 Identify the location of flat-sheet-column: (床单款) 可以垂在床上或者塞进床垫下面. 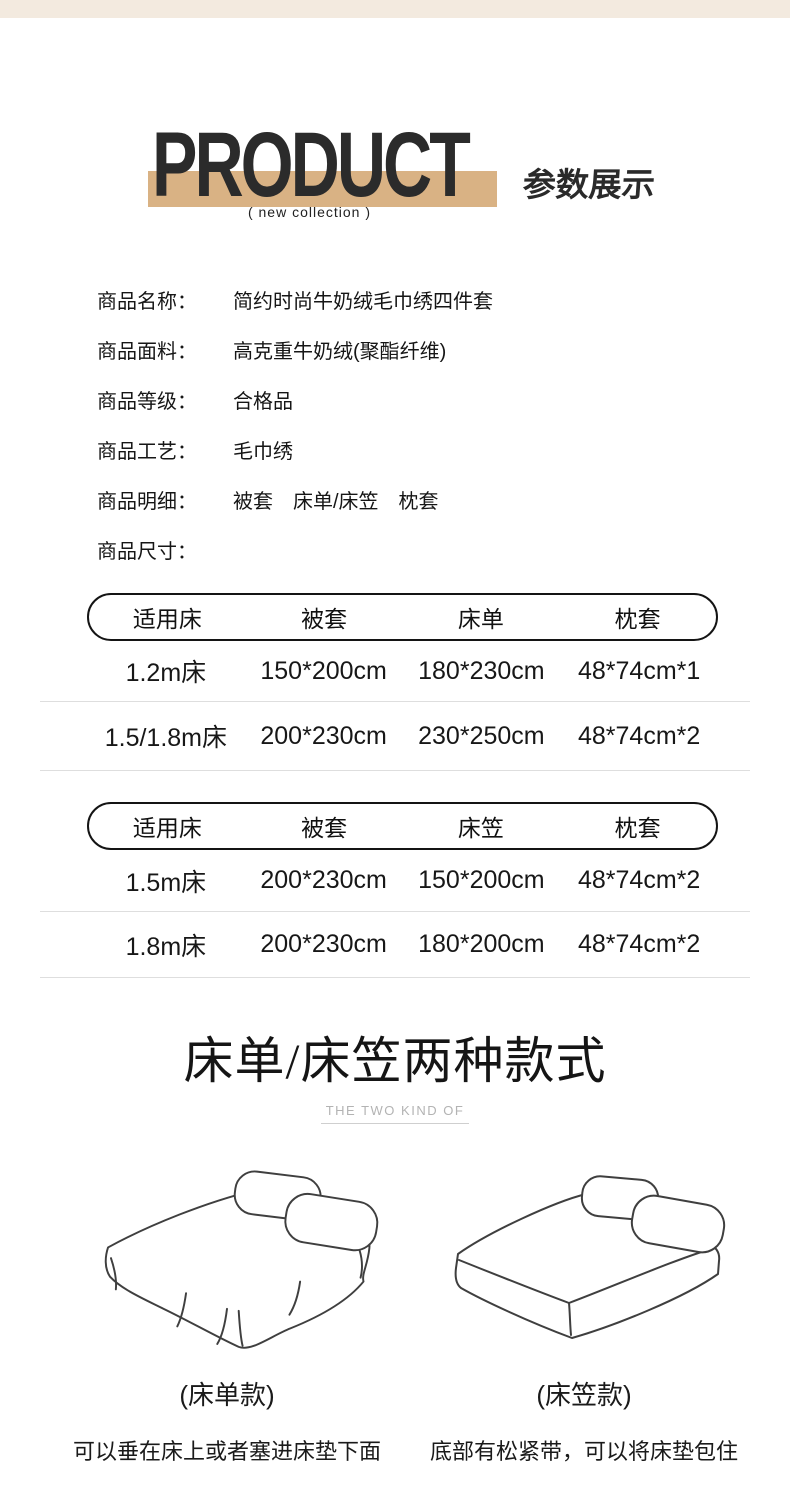
(227, 1314).